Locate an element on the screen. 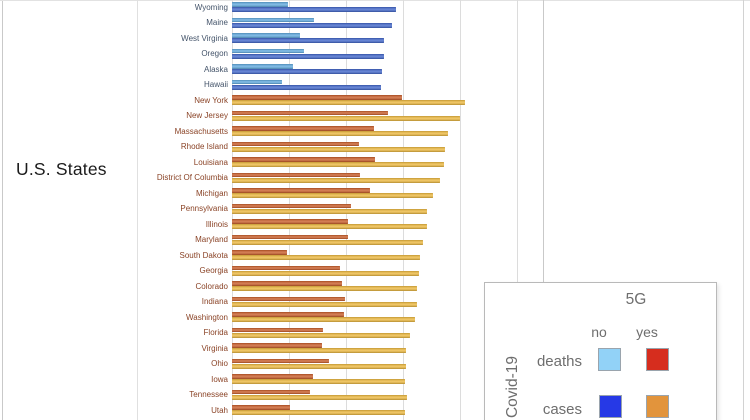  y-axis-title: U.S. States is located at coordinates (61, 169).